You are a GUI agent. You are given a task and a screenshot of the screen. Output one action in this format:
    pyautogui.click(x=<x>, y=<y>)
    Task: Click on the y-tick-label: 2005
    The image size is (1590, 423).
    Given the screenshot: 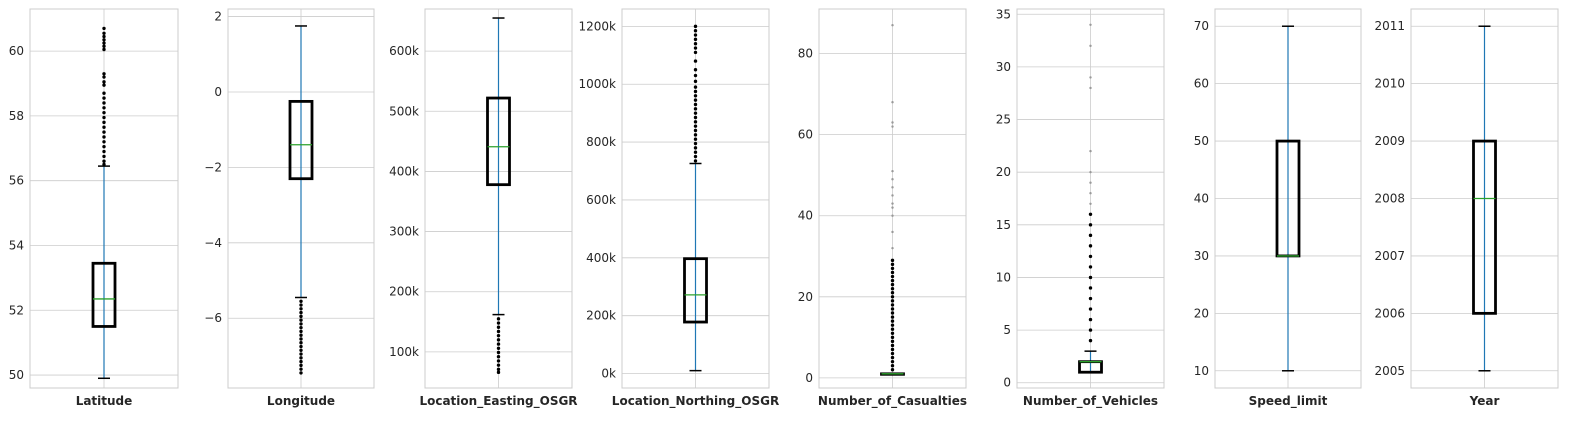 What is the action you would take?
    pyautogui.click(x=1389, y=371)
    